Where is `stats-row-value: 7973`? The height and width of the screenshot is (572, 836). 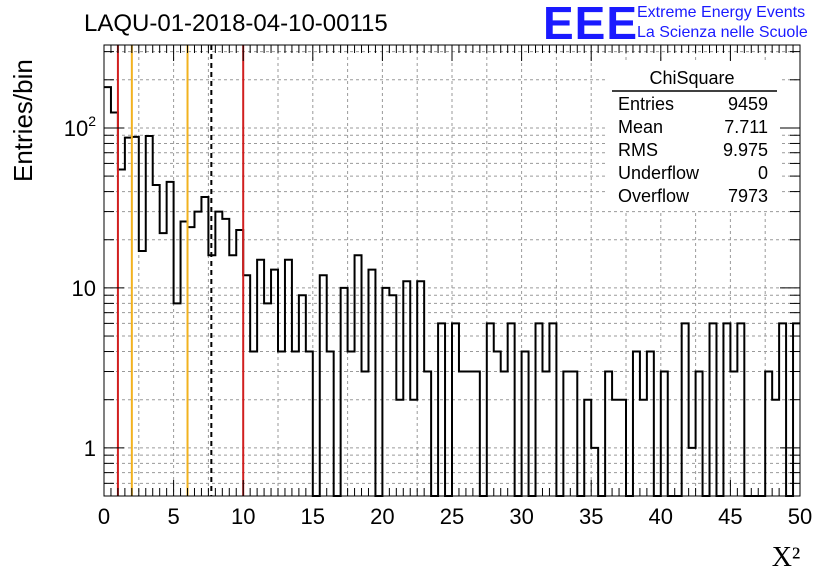 stats-row-value: 7973 is located at coordinates (748, 196).